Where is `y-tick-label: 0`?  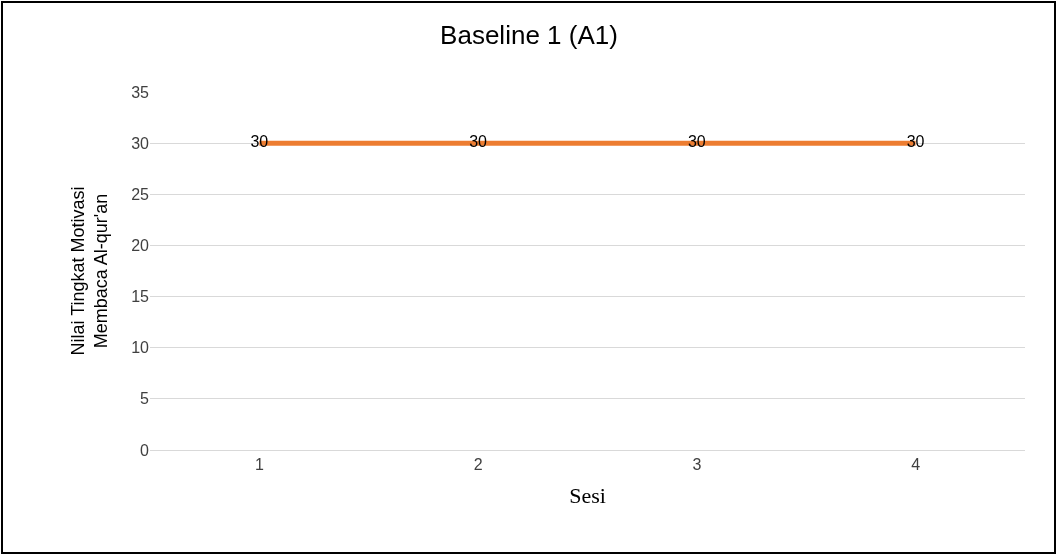
y-tick-label: 0 is located at coordinates (145, 450).